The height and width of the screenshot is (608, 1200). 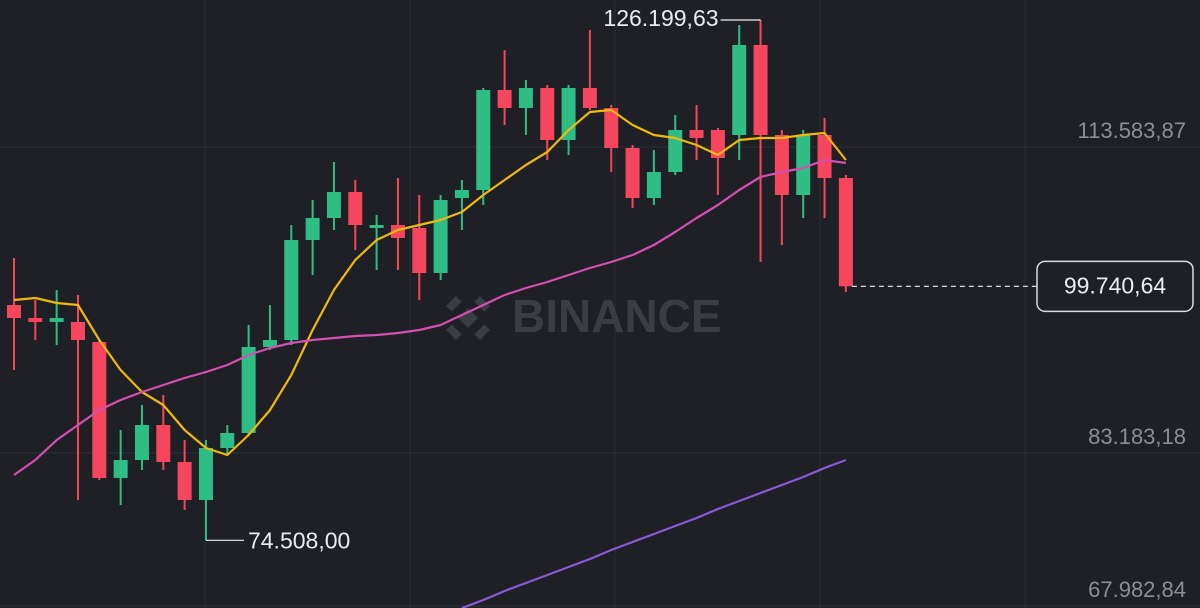 What do you see at coordinates (660, 18) in the screenshot?
I see `high-label: 126.199,63` at bounding box center [660, 18].